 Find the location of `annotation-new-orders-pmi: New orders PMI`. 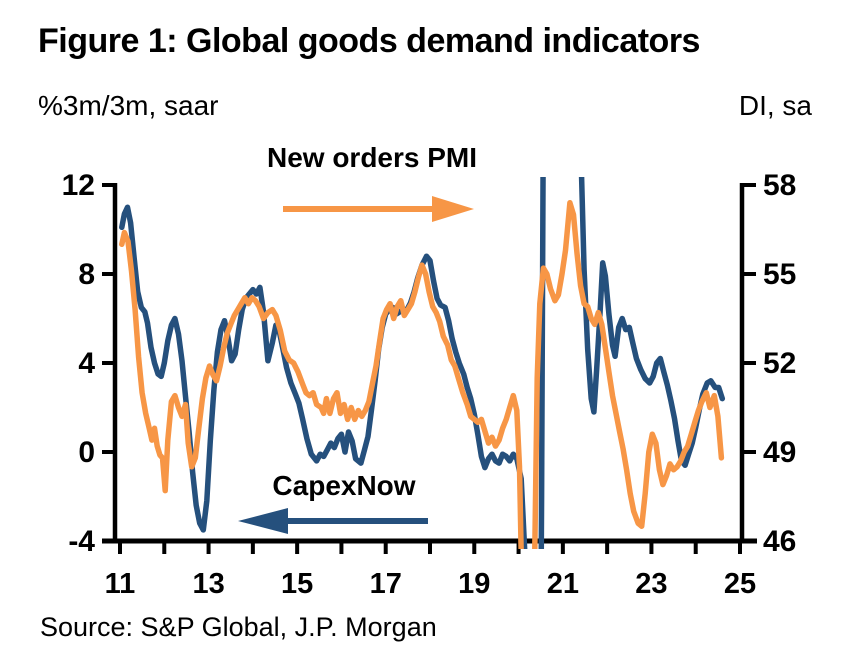

annotation-new-orders-pmi: New orders PMI is located at coordinates (372, 157).